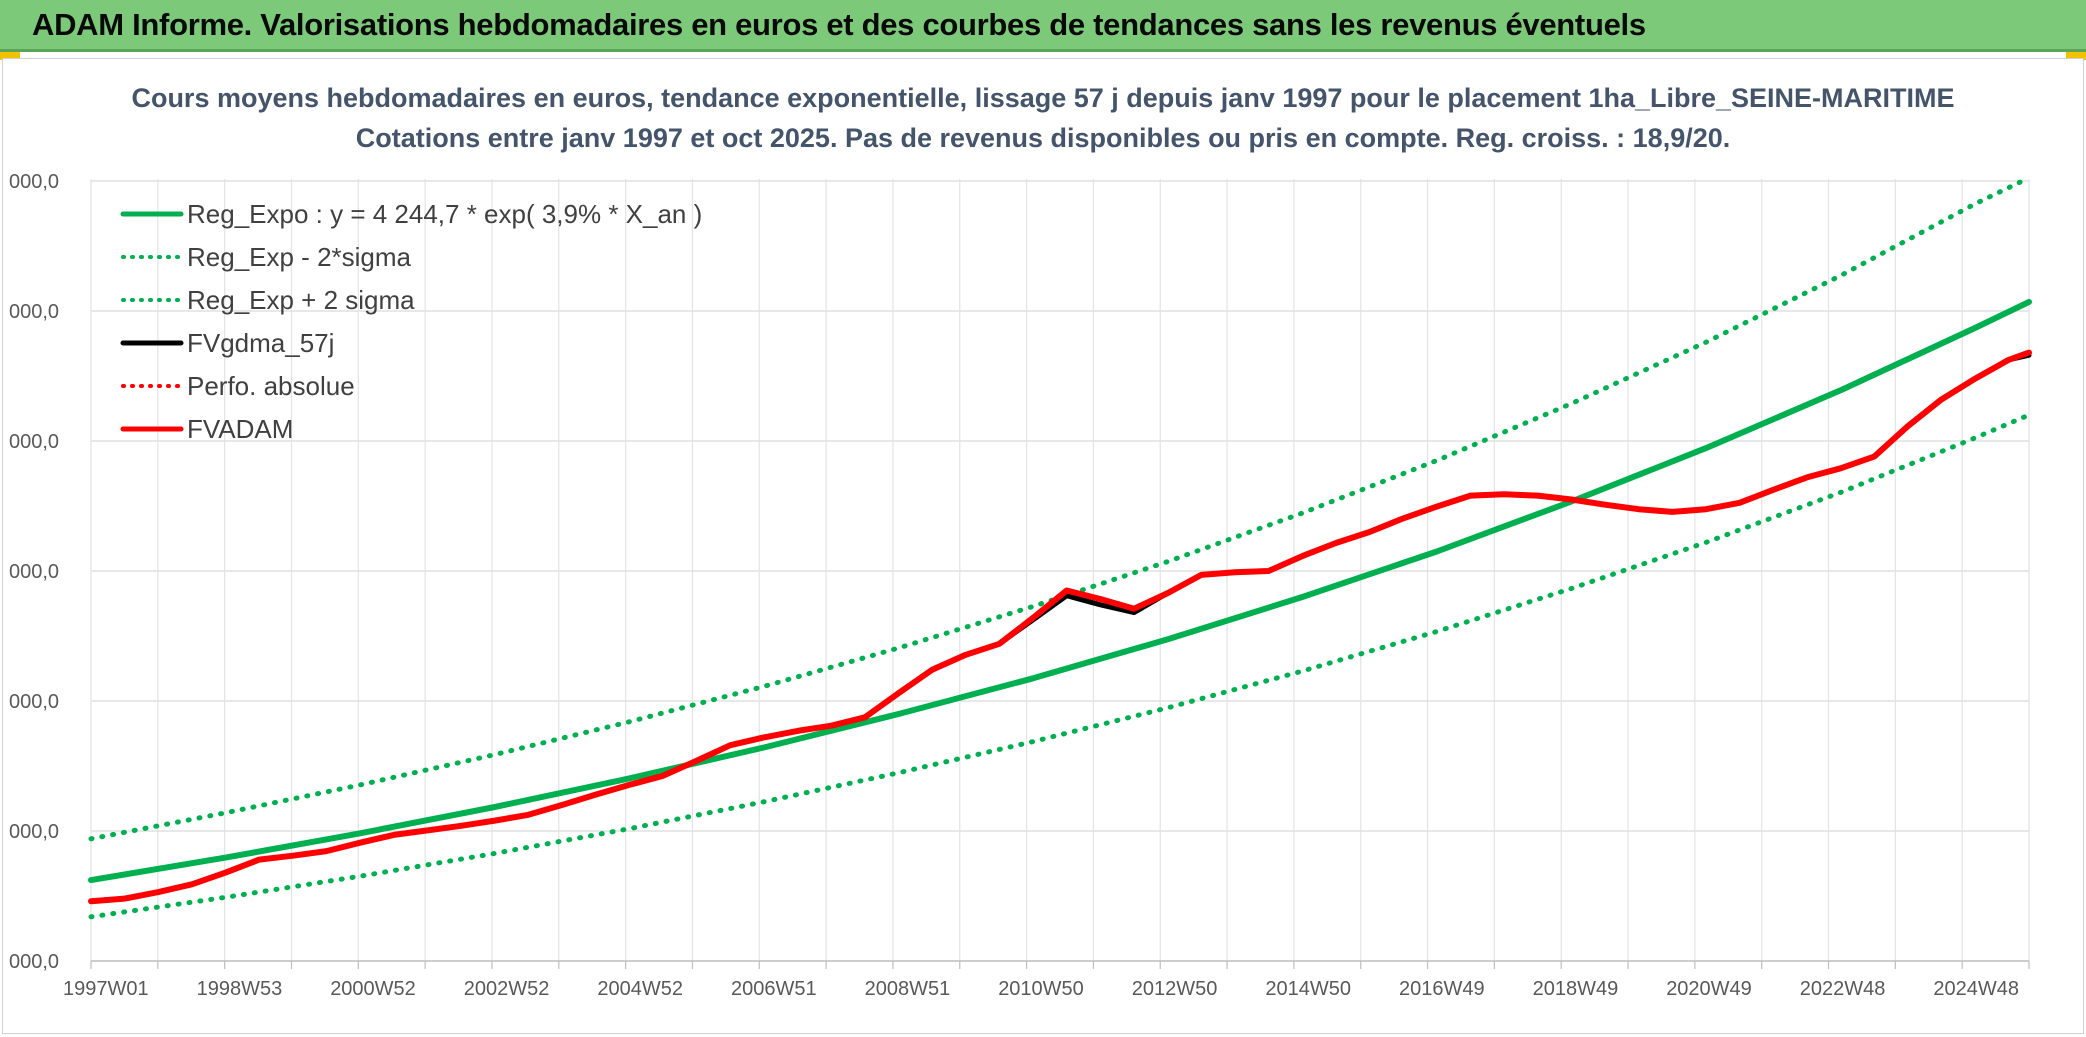 This screenshot has width=2086, height=1037. Describe the element at coordinates (271, 386) in the screenshot. I see `legend-label: Perfo. absolue` at that location.